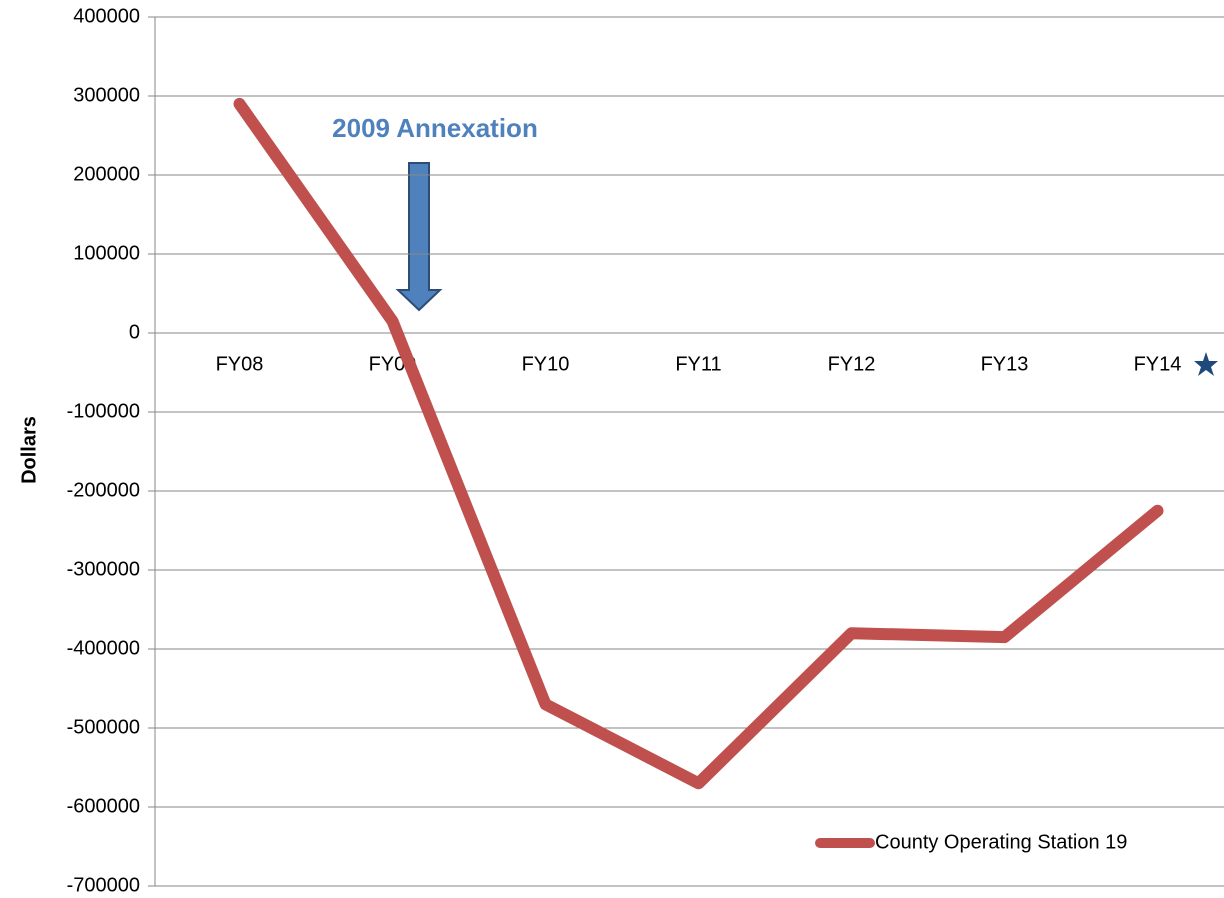 This screenshot has width=1224, height=898. What do you see at coordinates (852, 364) in the screenshot?
I see `x-tick-label: FY12` at bounding box center [852, 364].